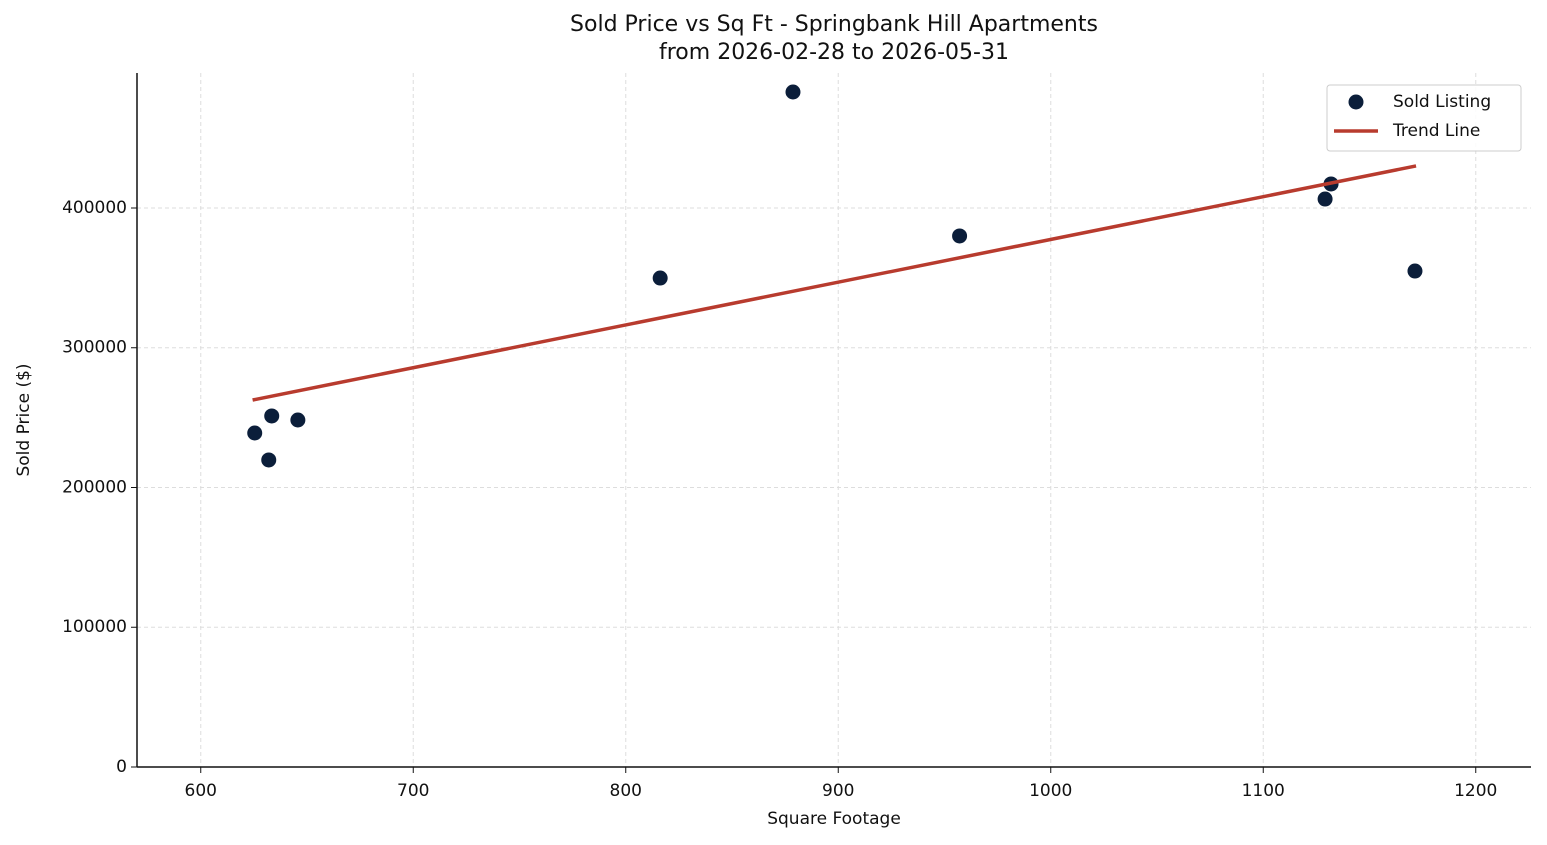  I want to click on y-tick-label: 300000, so click(94, 348).